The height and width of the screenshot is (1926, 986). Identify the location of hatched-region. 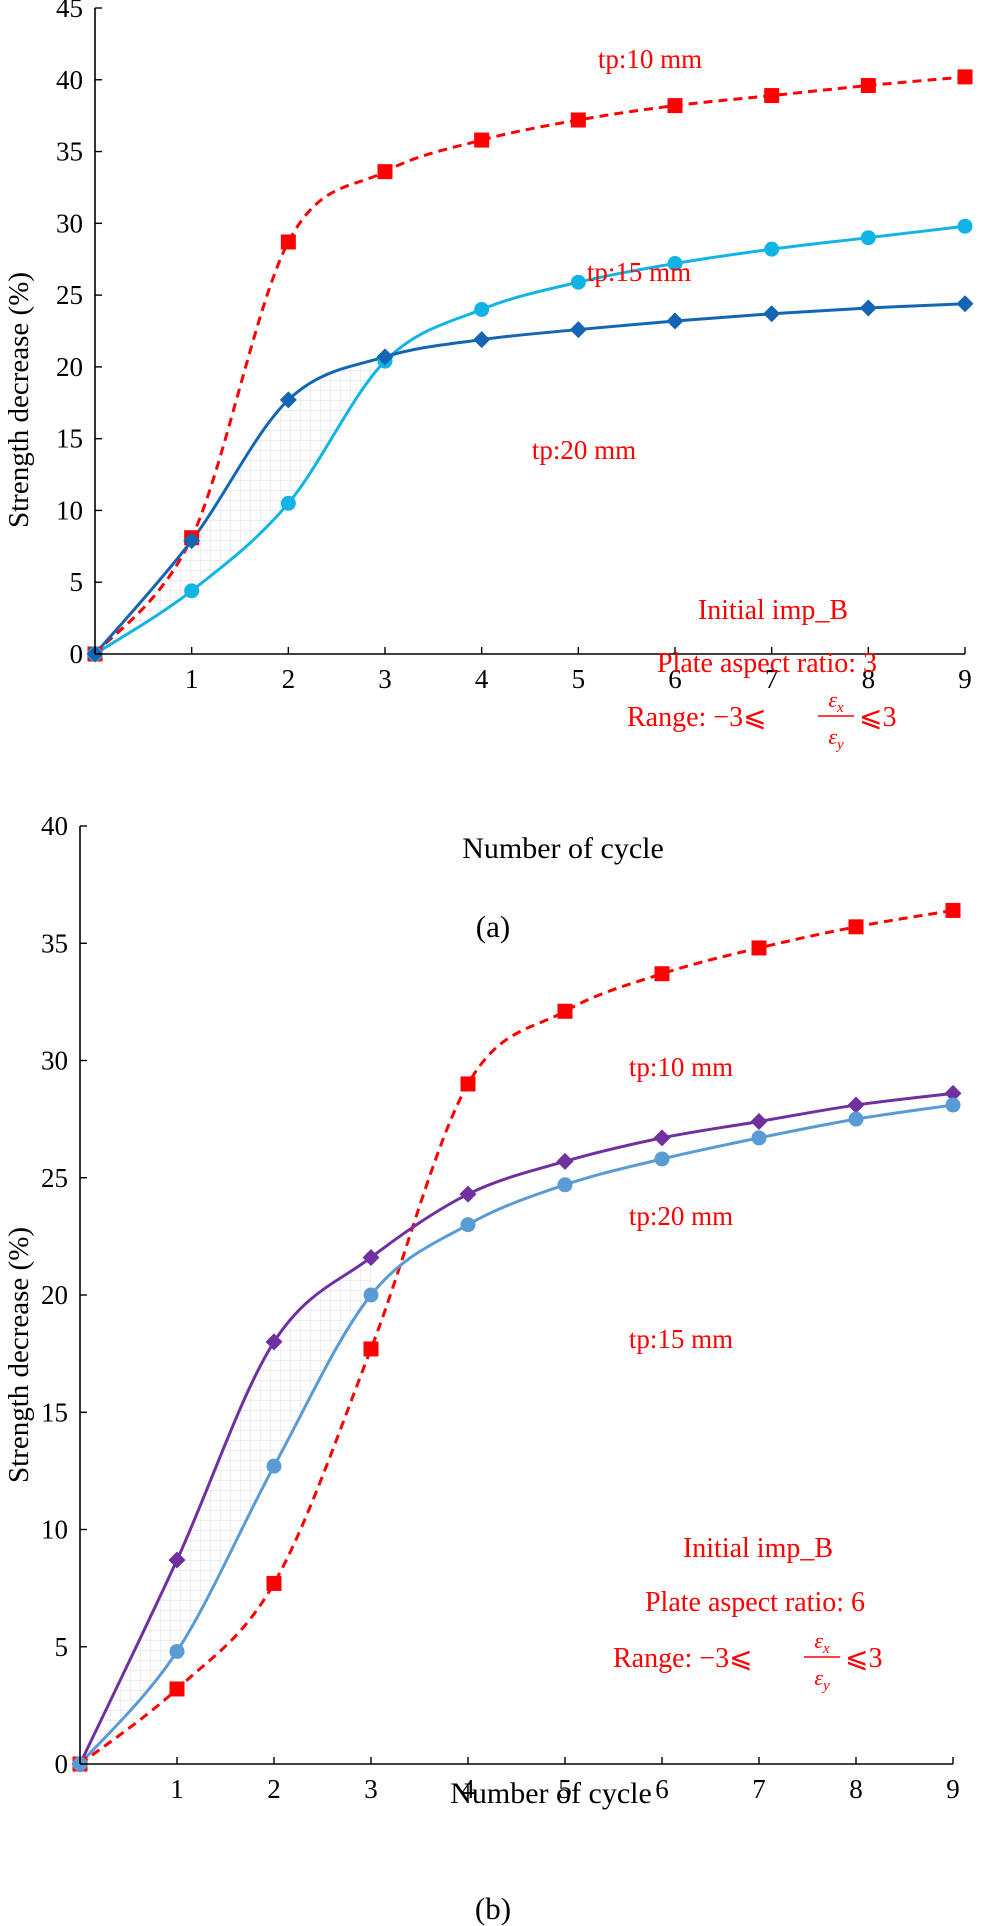
(240, 505).